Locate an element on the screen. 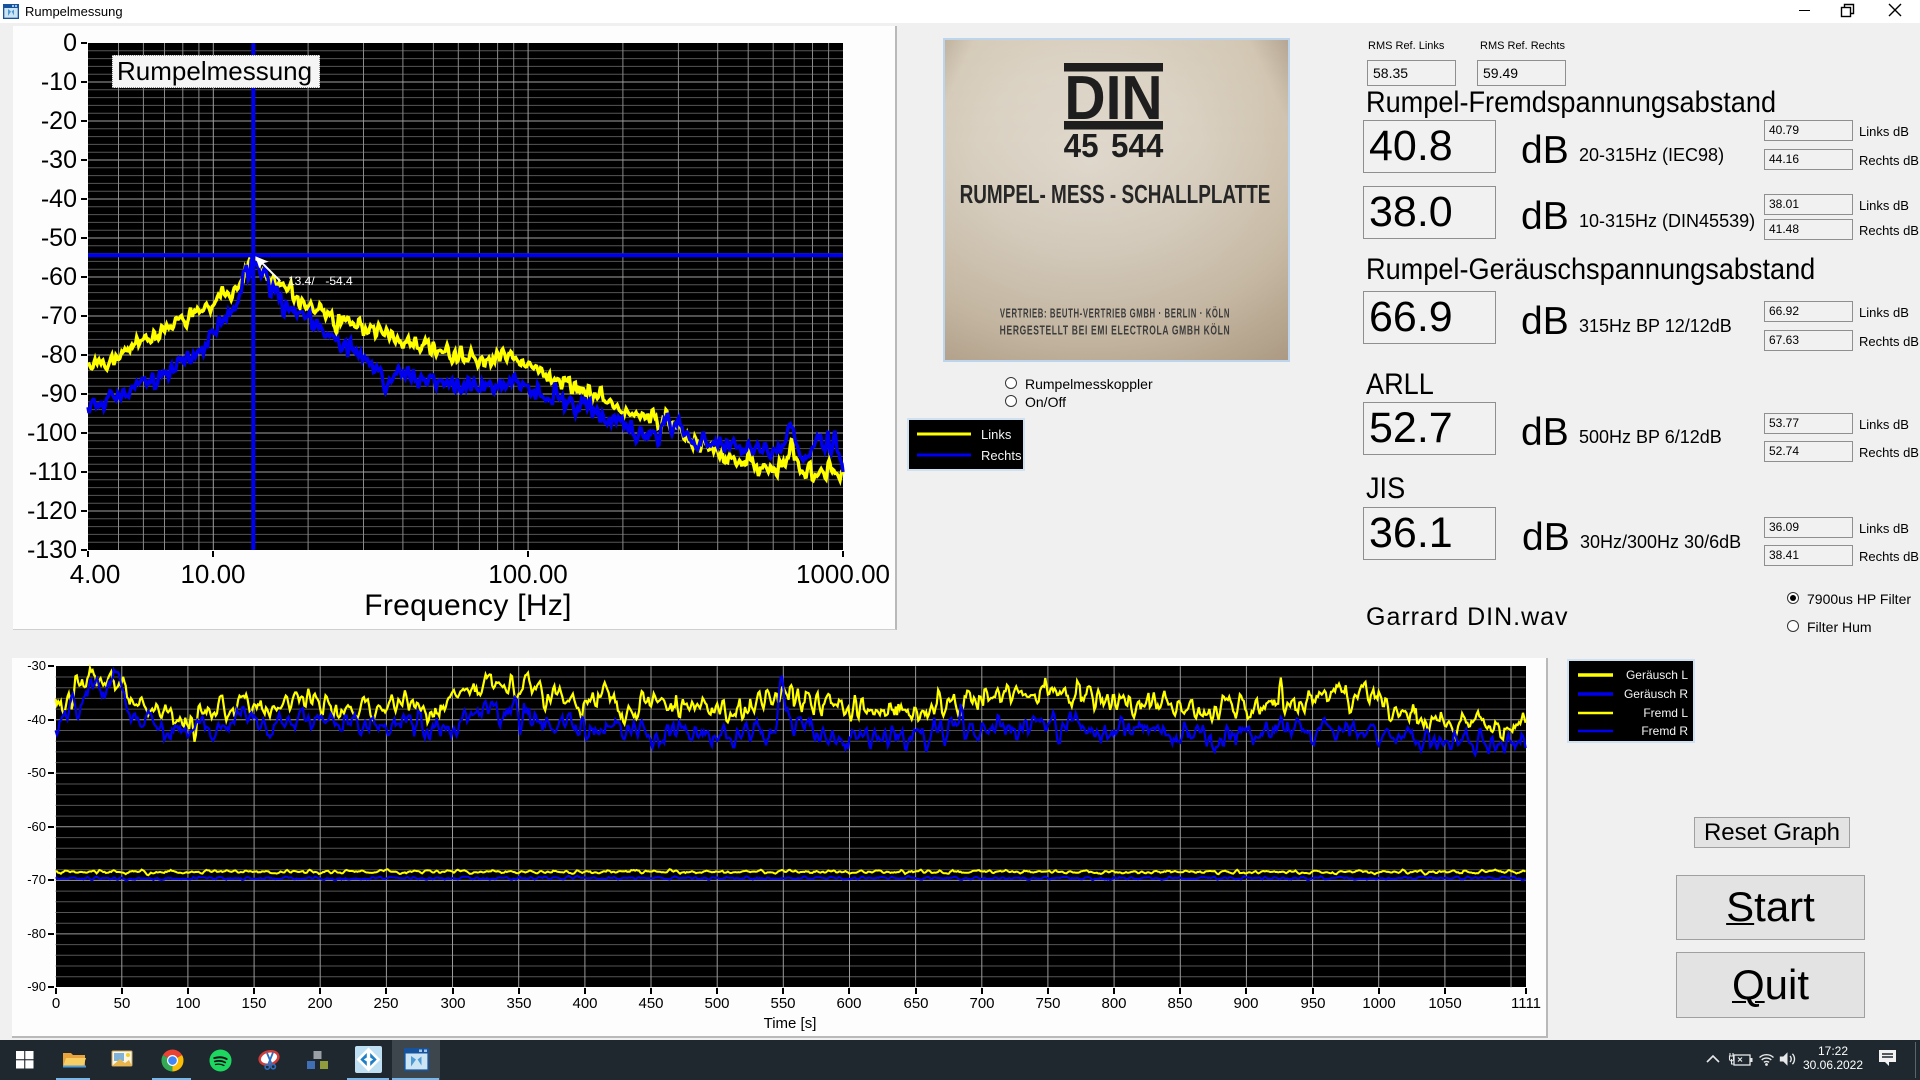 Image resolution: width=1920 pixels, height=1080 pixels. svg-text: DIN is located at coordinates (1113, 98).